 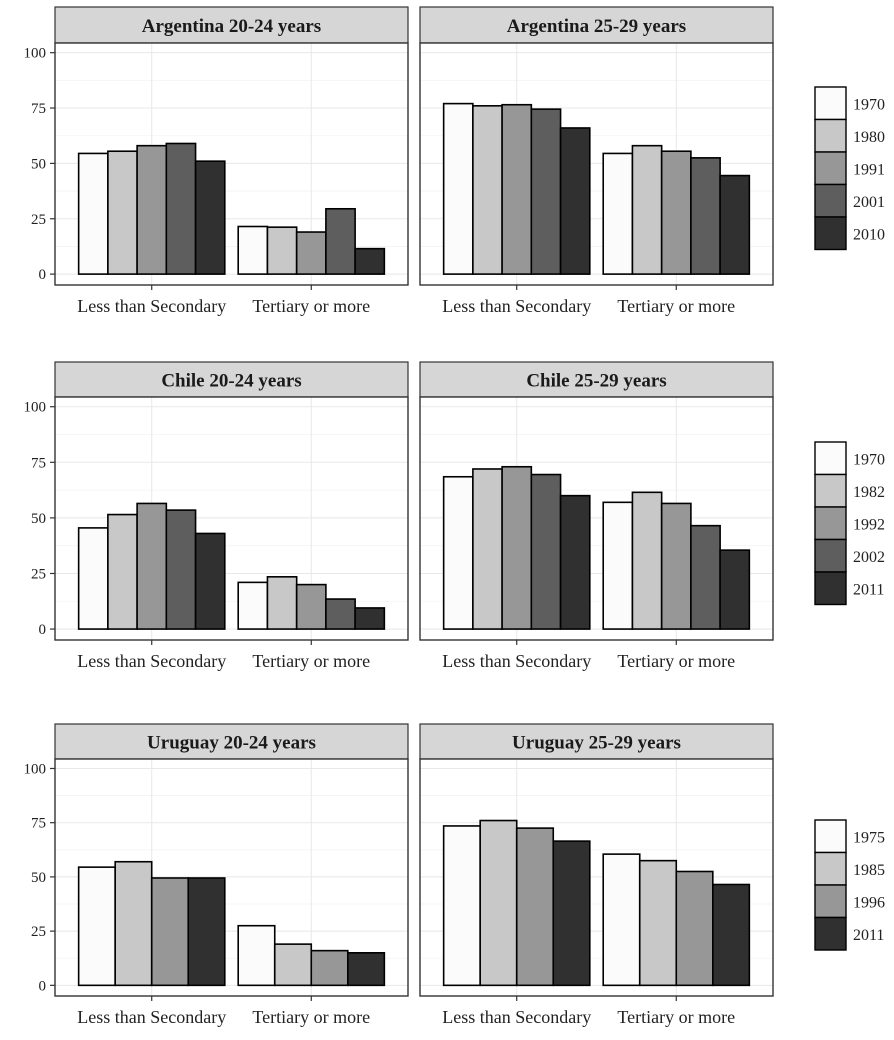 What do you see at coordinates (869, 169) in the screenshot?
I see `legend-label: 1991` at bounding box center [869, 169].